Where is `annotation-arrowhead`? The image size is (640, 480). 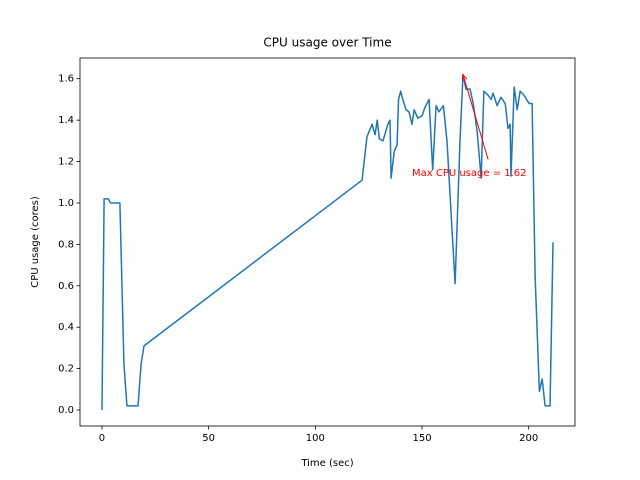
annotation-arrowhead is located at coordinates (464, 77).